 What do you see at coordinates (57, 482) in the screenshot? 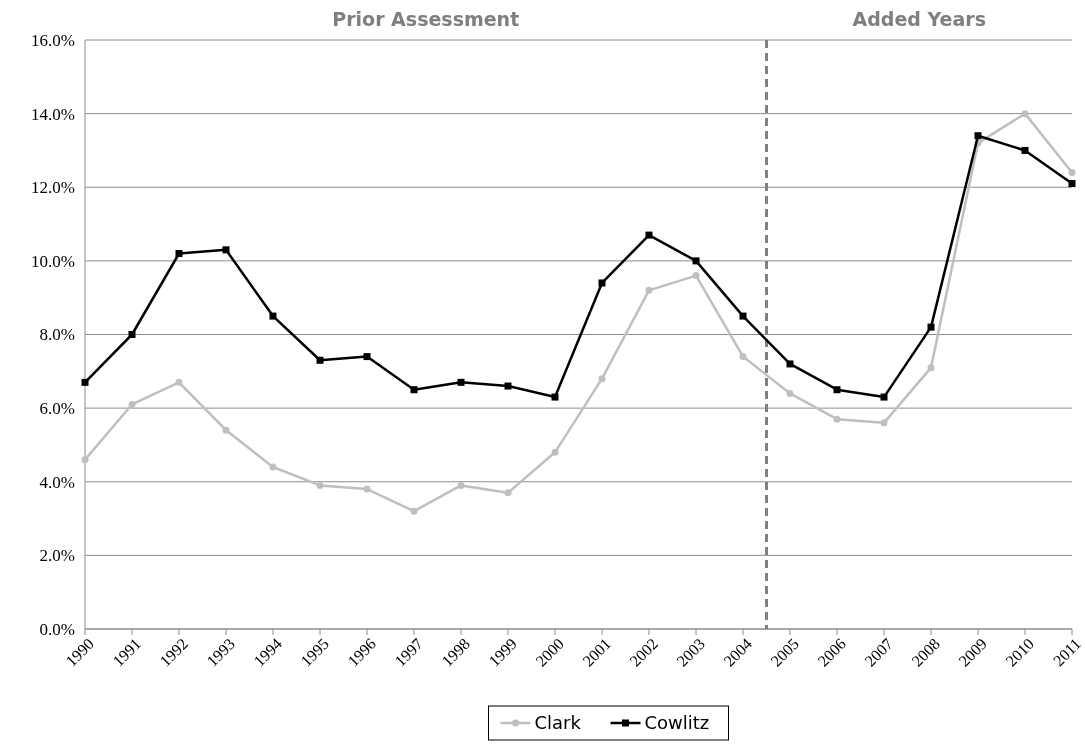
I see `y-tick-label: 4.0%` at bounding box center [57, 482].